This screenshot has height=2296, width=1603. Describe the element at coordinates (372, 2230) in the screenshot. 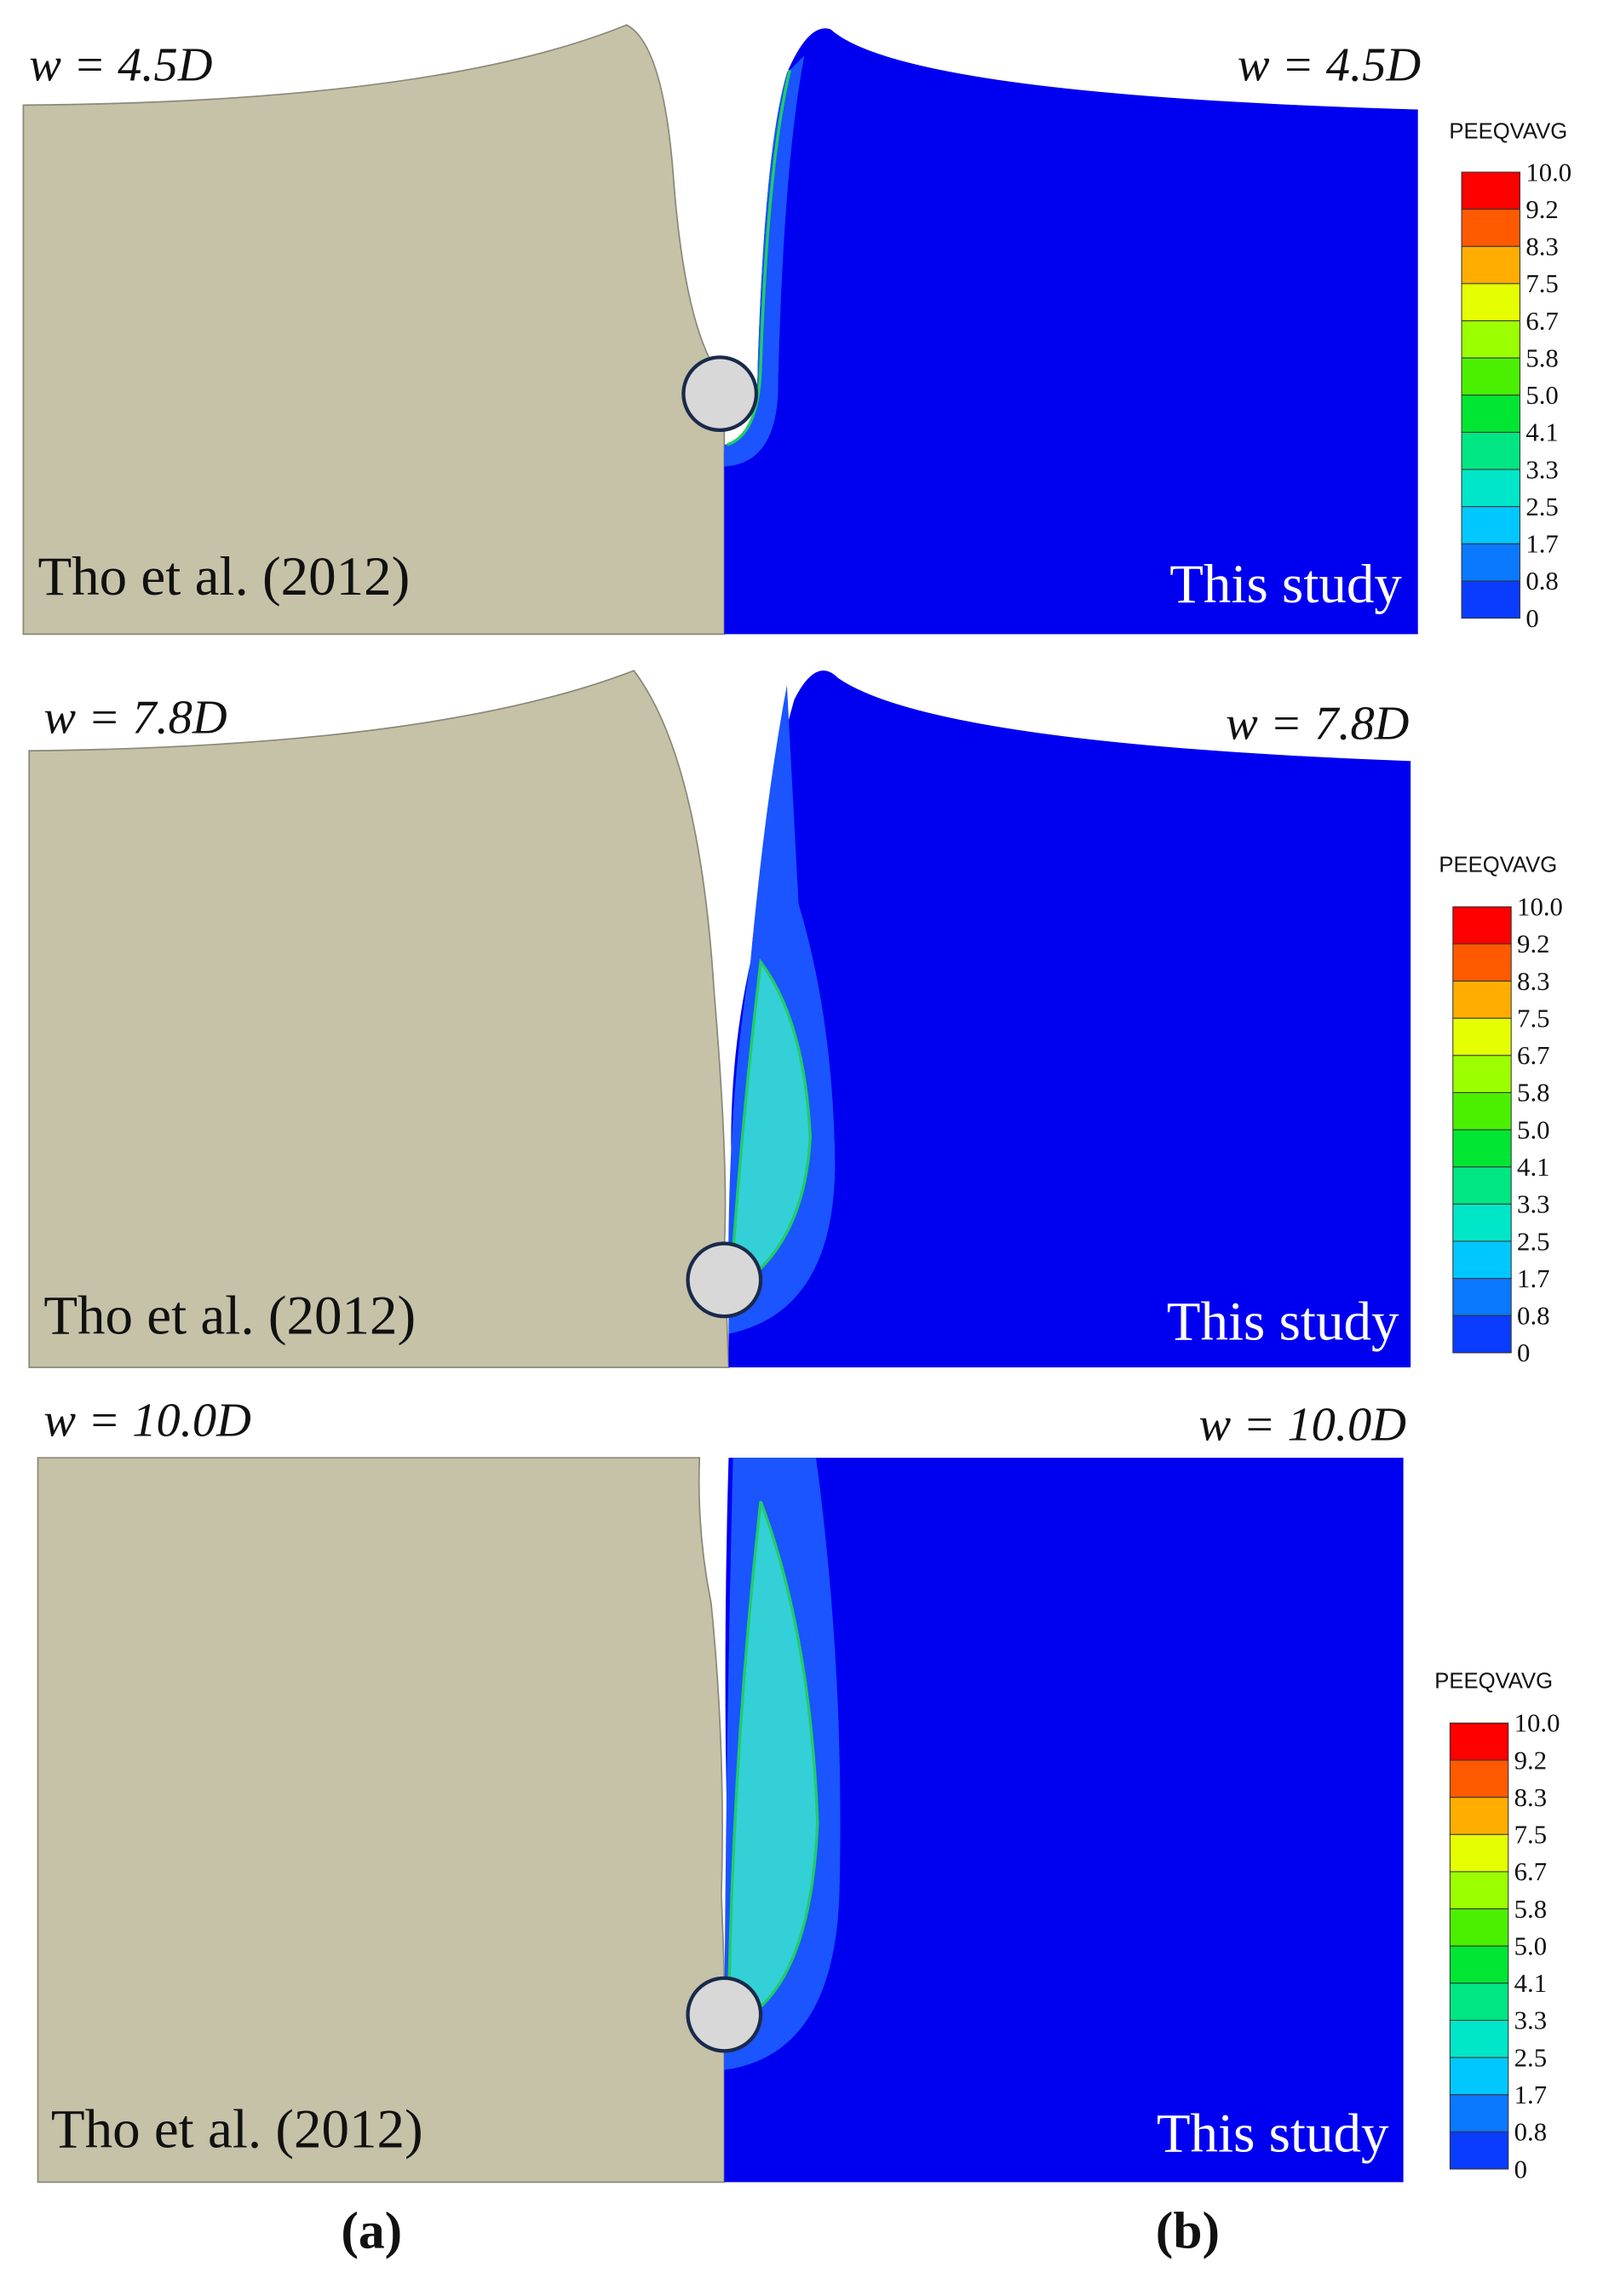

I see `subcaption: (a)` at that location.